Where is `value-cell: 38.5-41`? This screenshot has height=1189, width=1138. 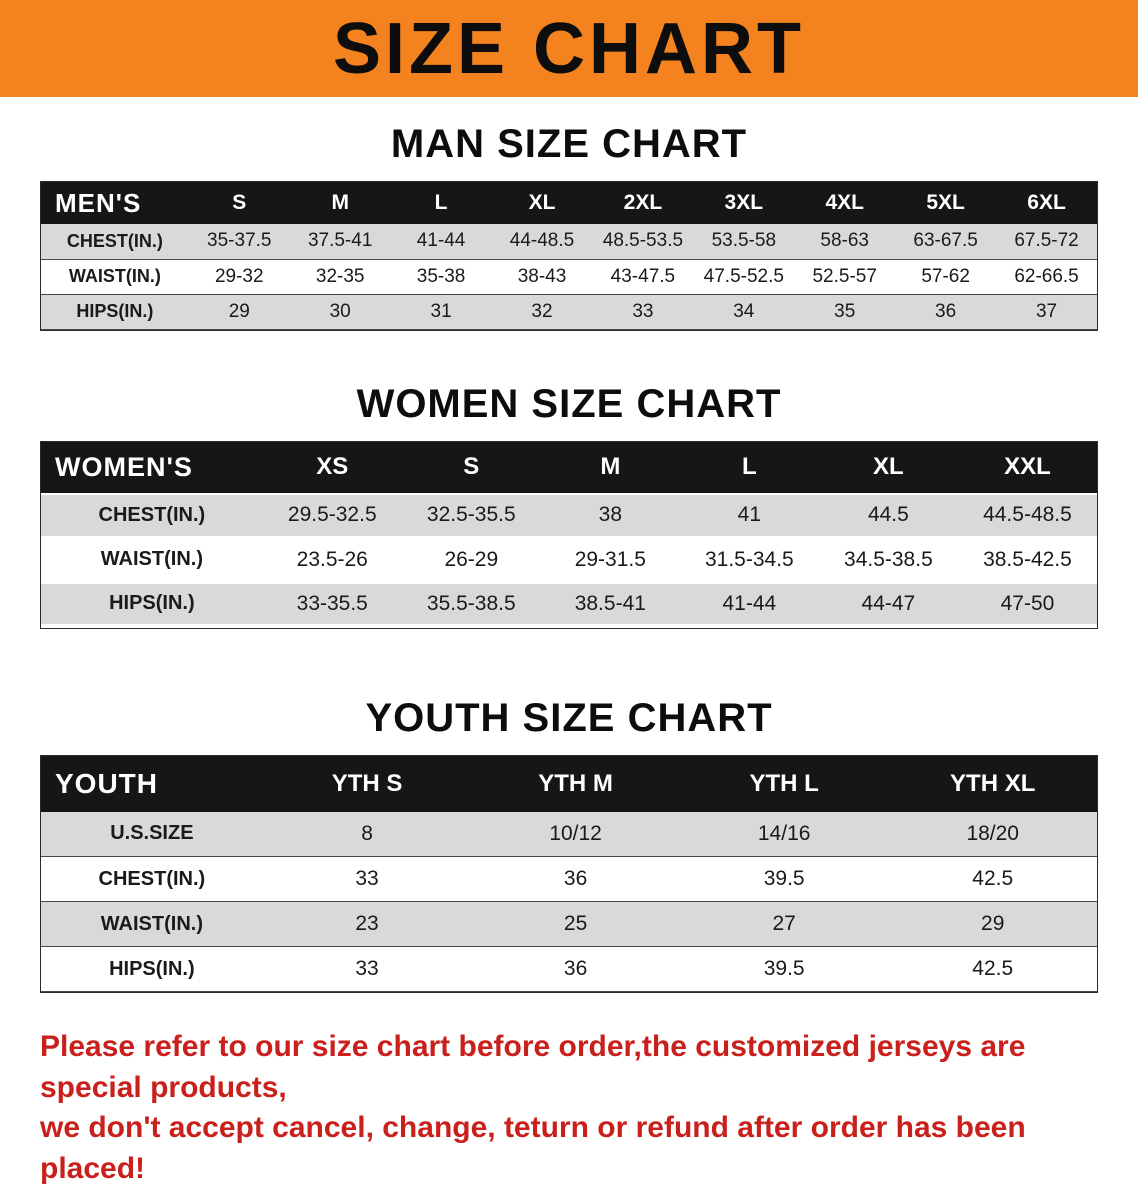
value-cell: 38.5-41 is located at coordinates (610, 604).